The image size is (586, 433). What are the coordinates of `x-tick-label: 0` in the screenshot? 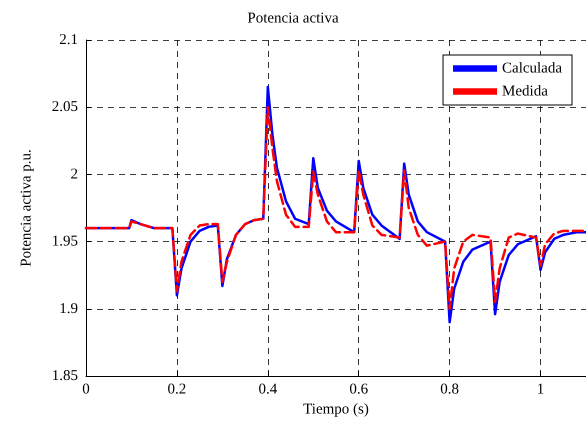 It's located at (86, 390).